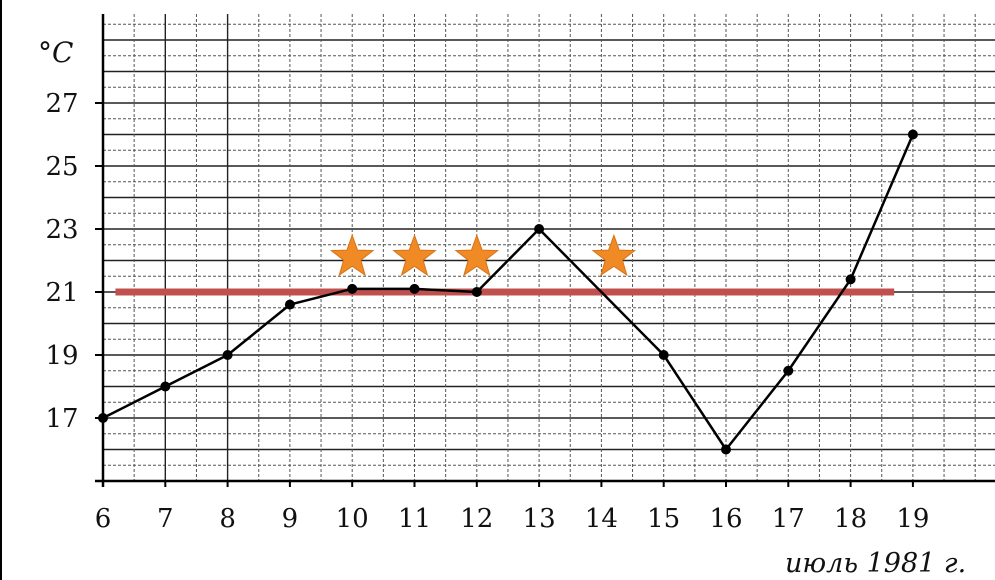 The height and width of the screenshot is (580, 995). Describe the element at coordinates (476, 519) in the screenshot. I see `x-tick-label: 12` at that location.